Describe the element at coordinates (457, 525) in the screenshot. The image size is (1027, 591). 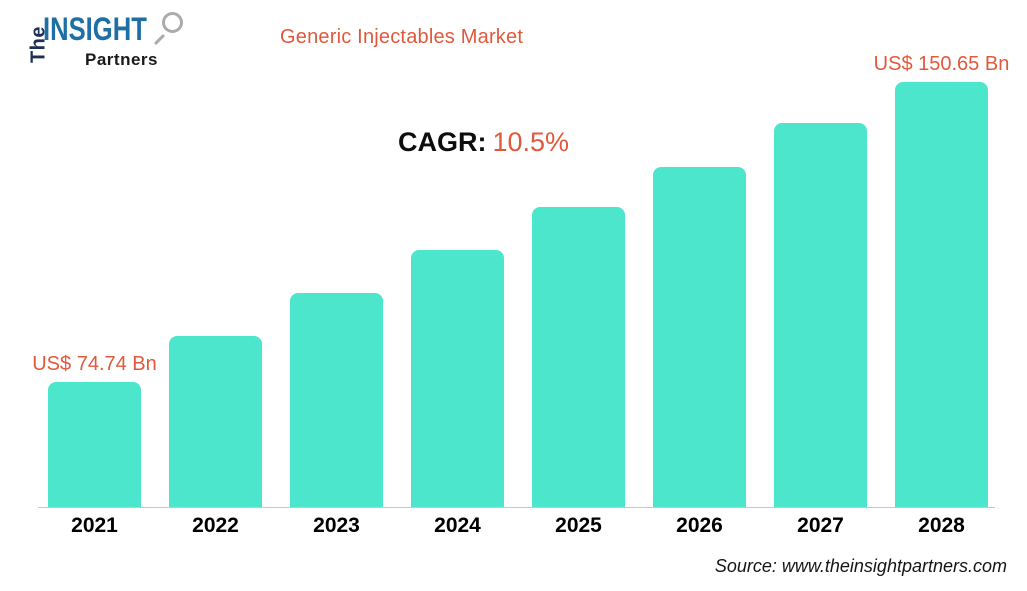
I see `x-tick-2024: 2024` at that location.